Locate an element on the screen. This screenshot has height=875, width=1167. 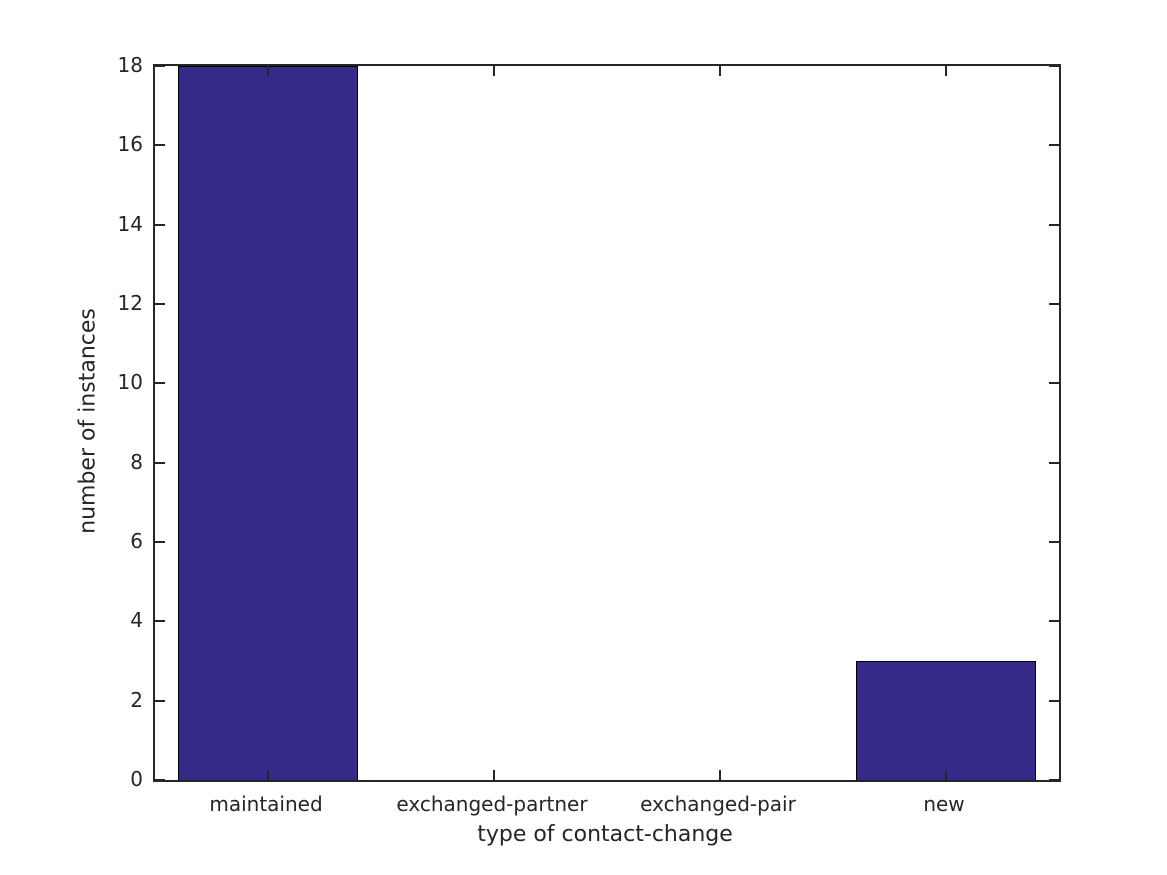
y-tick-label: 12 is located at coordinates (130, 303).